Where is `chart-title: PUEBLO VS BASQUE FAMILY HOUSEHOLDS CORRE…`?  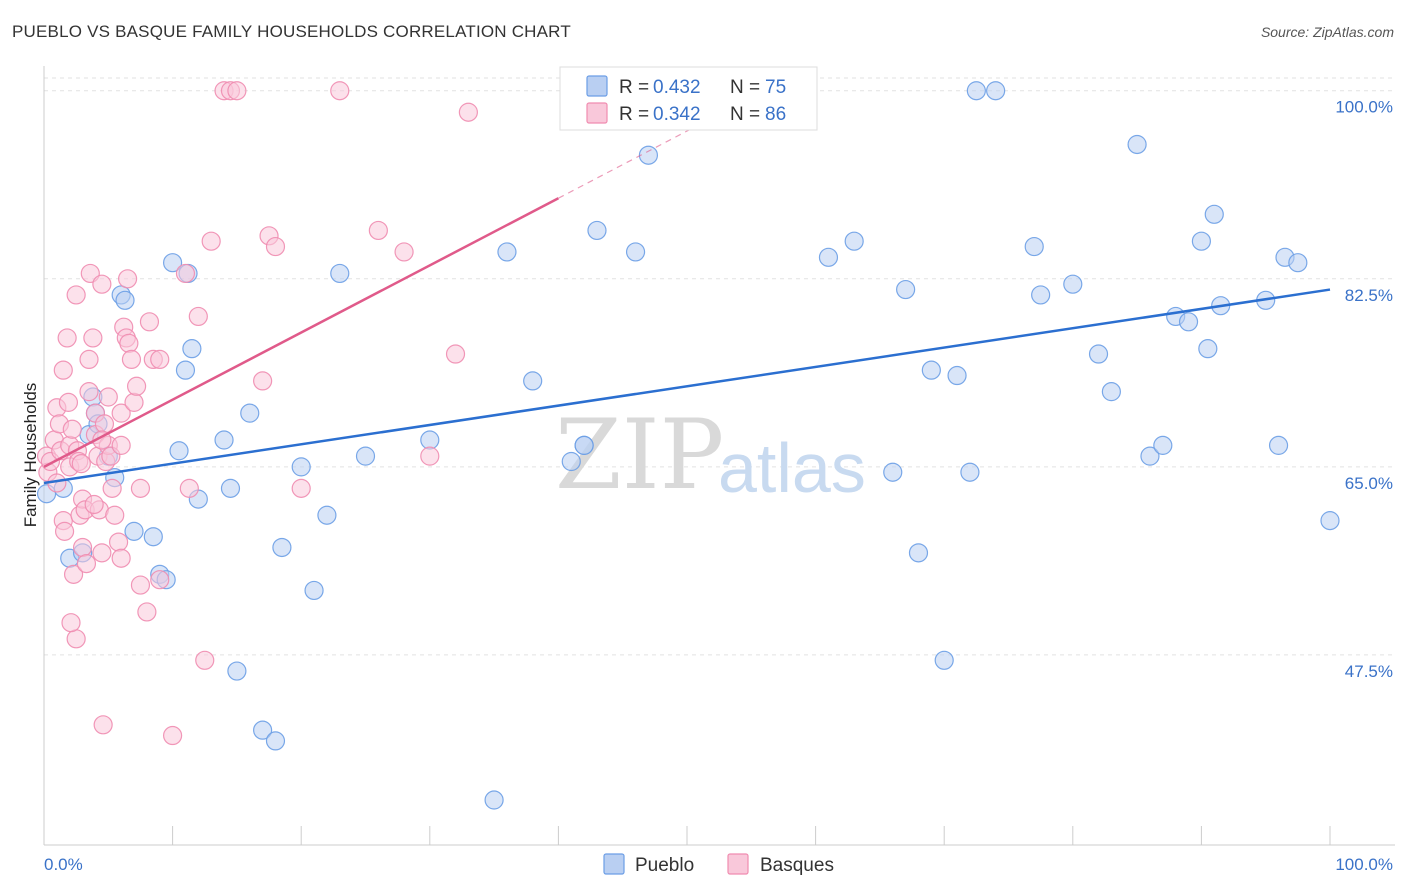
chart-title: PUEBLO VS BASQUE FAMILY HOUSEHOLDS CORRE… is located at coordinates (291, 31).